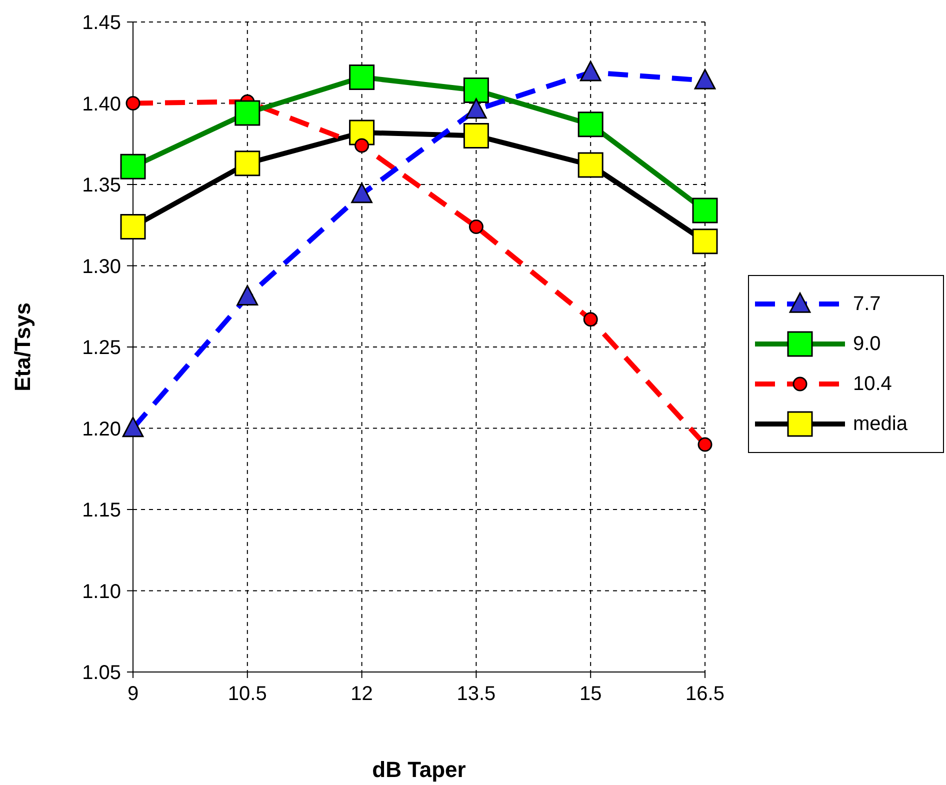 This screenshot has height=785, width=946. I want to click on legend-label: 7.7, so click(867, 304).